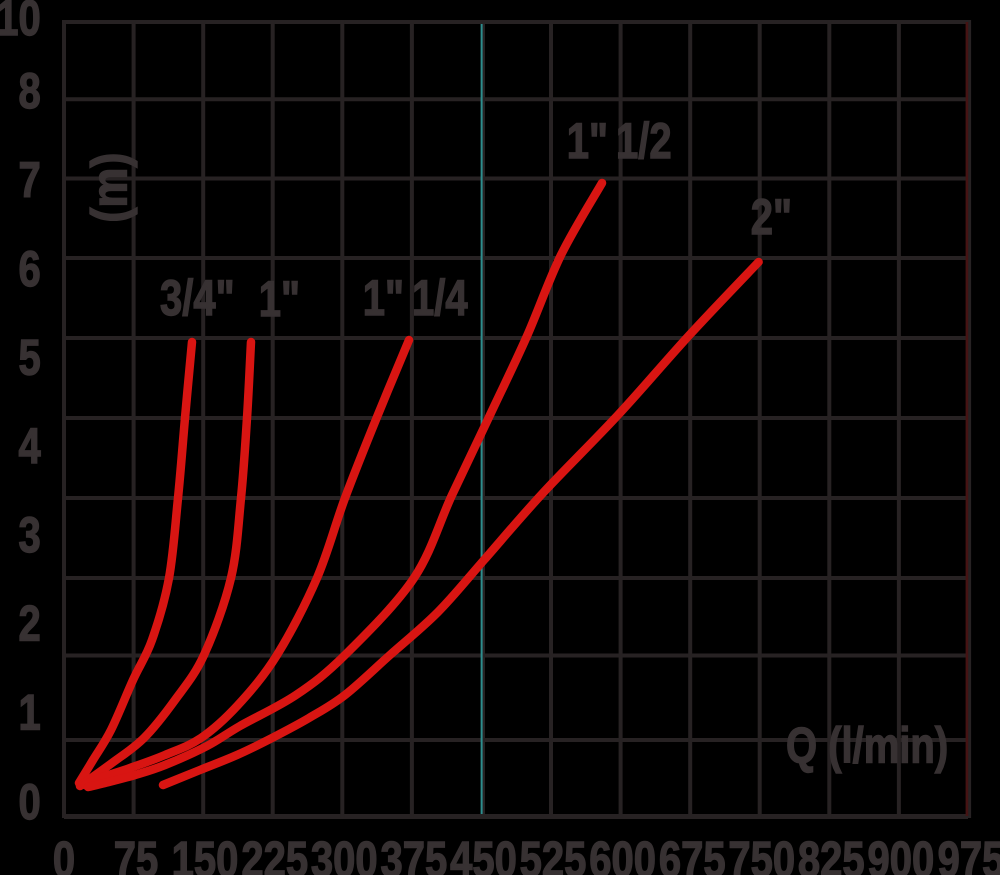 Image resolution: width=1000 pixels, height=875 pixels. I want to click on svg-text: 1", so click(279, 299).